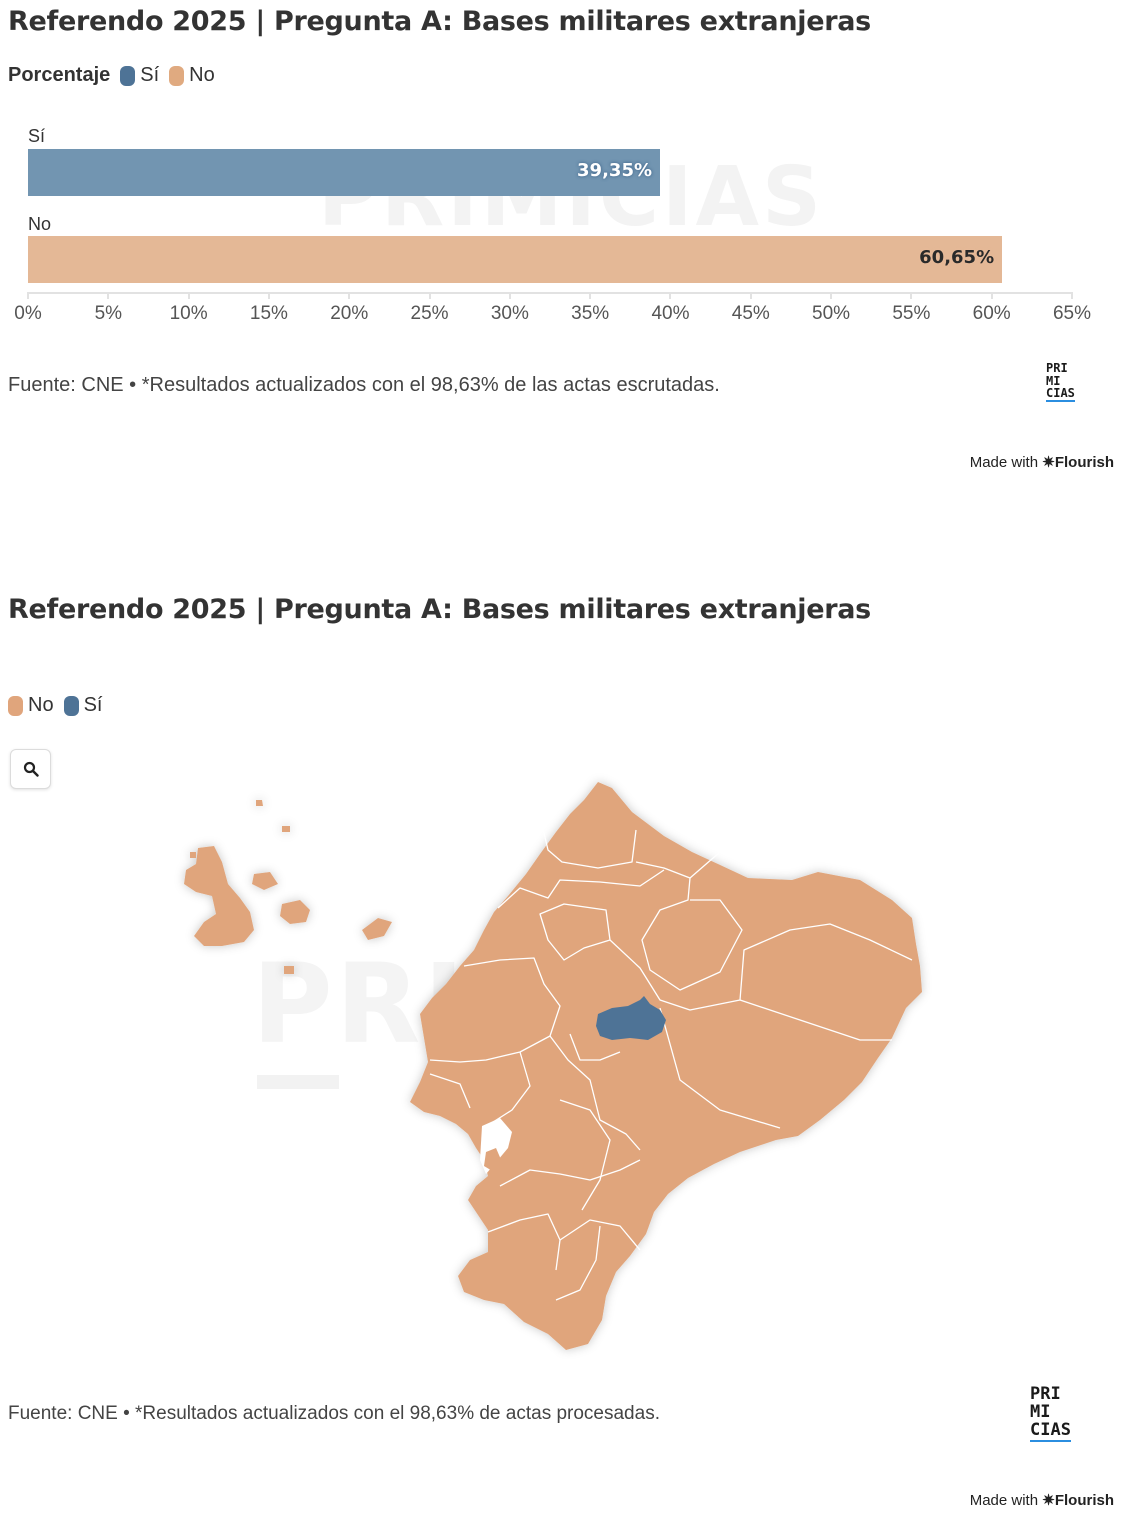 This screenshot has width=1124, height=1516. I want to click on bar-legend: Porcentaje Sí No, so click(116, 75).